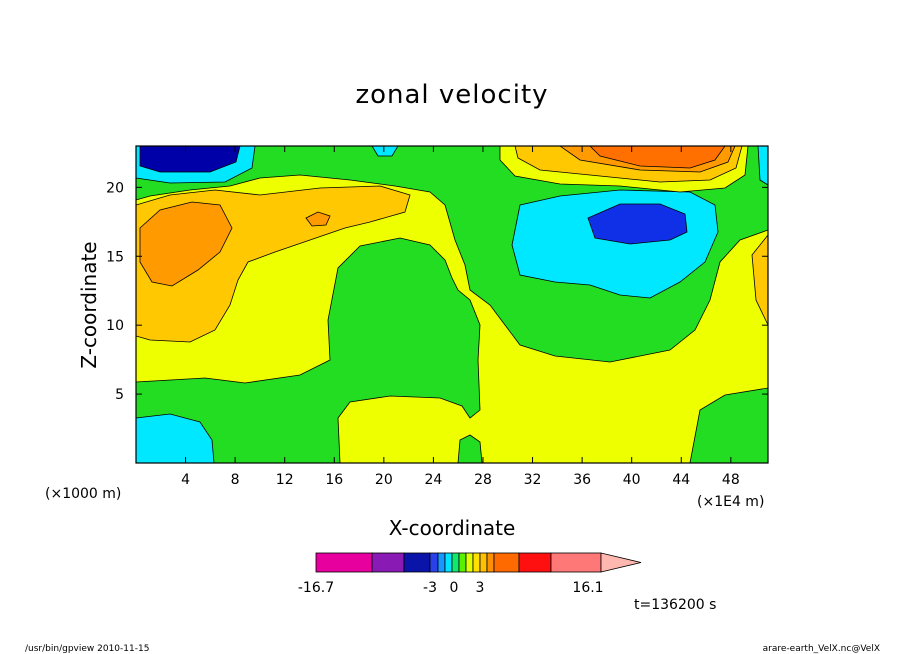 Image resolution: width=904 pixels, height=654 pixels. What do you see at coordinates (533, 480) in the screenshot?
I see `x-tick-label: 32` at bounding box center [533, 480].